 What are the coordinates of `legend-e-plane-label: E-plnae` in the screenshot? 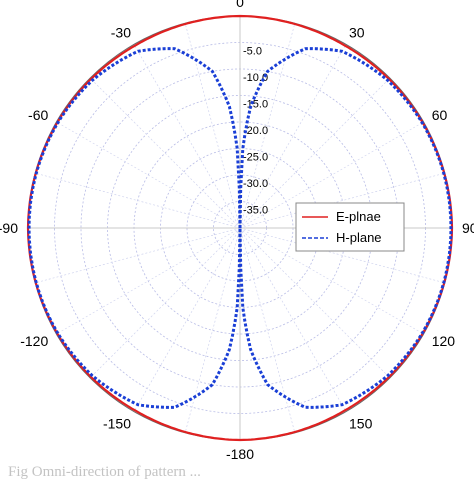 It's located at (358, 216).